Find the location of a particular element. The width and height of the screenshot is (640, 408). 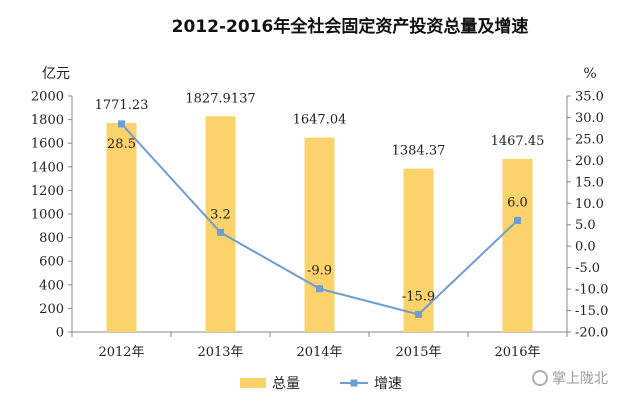

bar-value-label: 1467.45 is located at coordinates (518, 141).